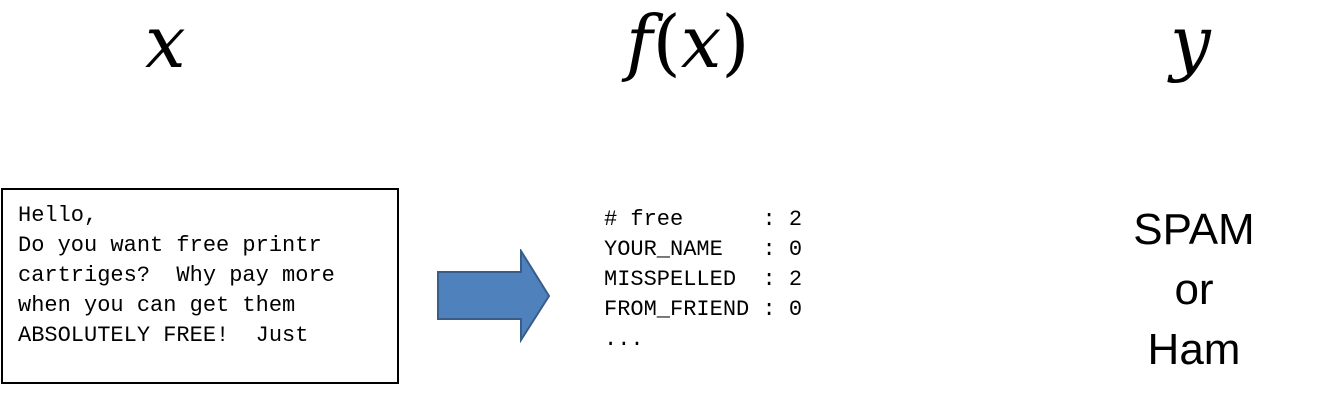 The width and height of the screenshot is (1326, 410). What do you see at coordinates (701, 42) in the screenshot?
I see `function-argument: x` at bounding box center [701, 42].